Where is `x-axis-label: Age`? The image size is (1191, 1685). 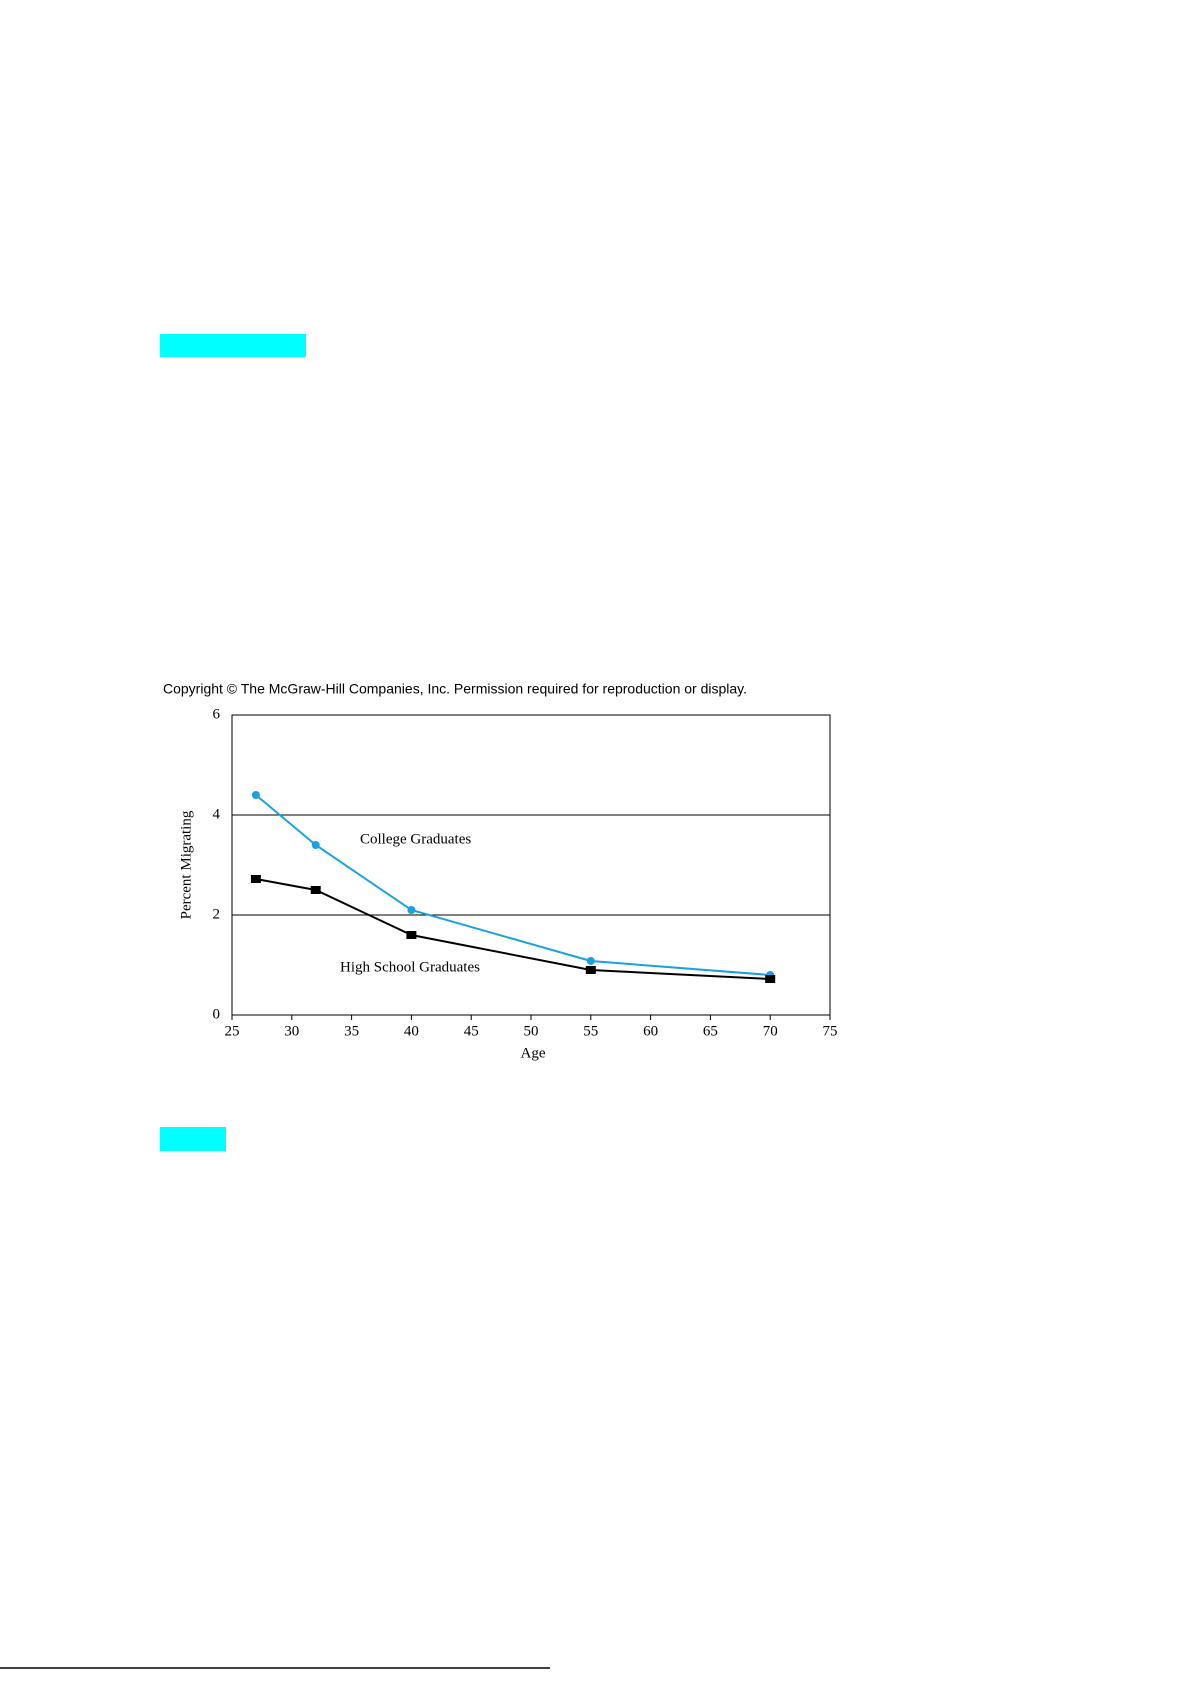 x-axis-label: Age is located at coordinates (533, 1053).